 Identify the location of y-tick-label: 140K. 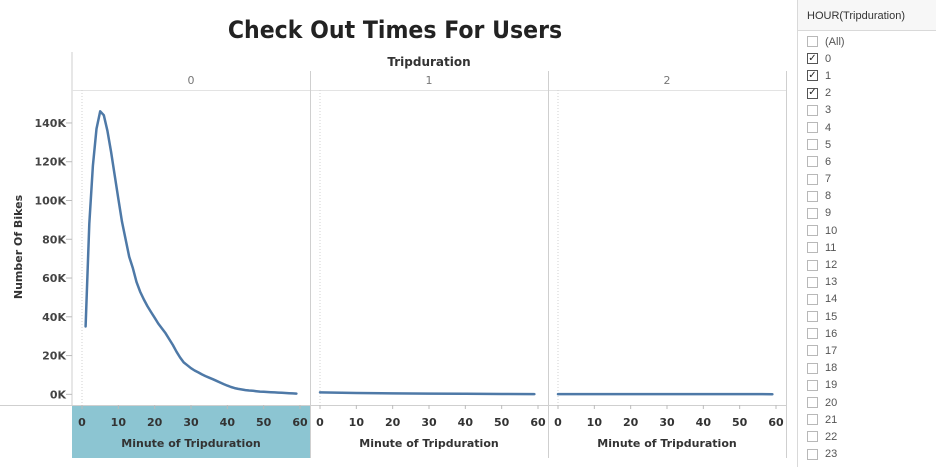
(51, 123).